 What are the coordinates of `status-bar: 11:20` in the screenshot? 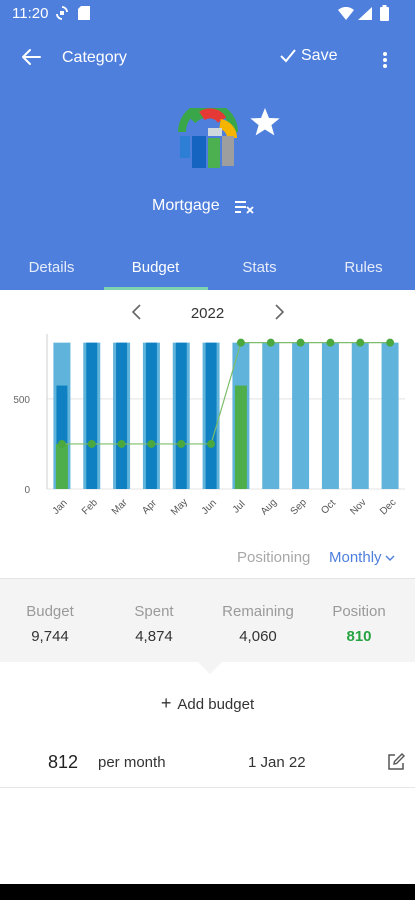 It's located at (207, 14).